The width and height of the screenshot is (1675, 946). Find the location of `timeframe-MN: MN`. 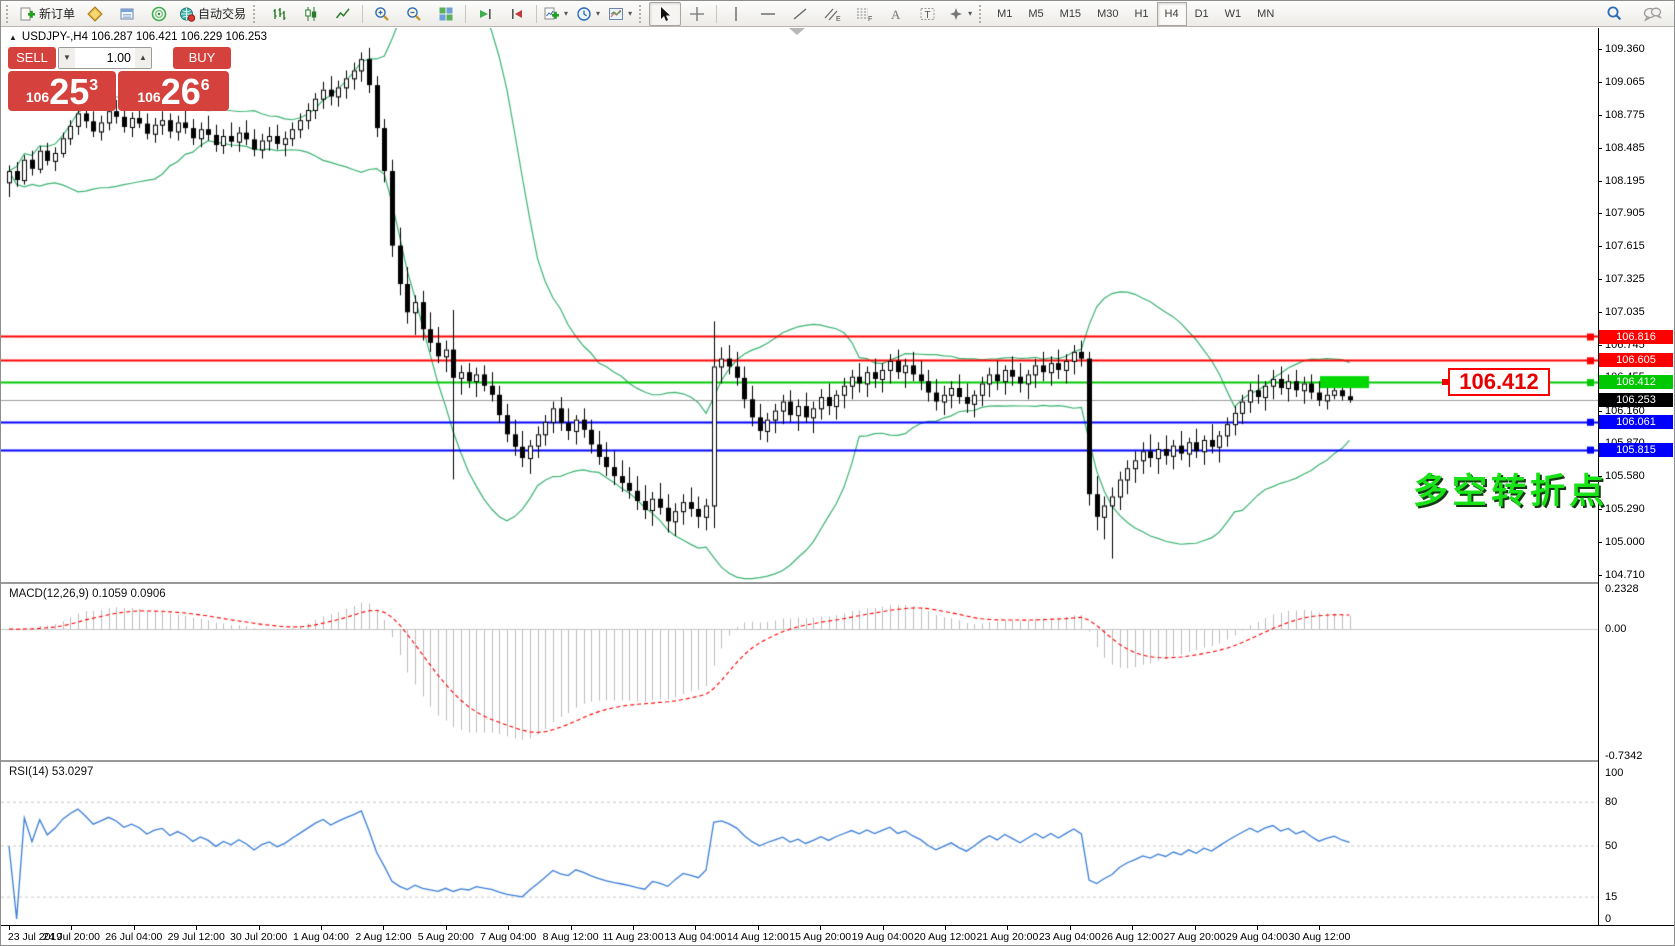

timeframe-MN: MN is located at coordinates (1266, 13).